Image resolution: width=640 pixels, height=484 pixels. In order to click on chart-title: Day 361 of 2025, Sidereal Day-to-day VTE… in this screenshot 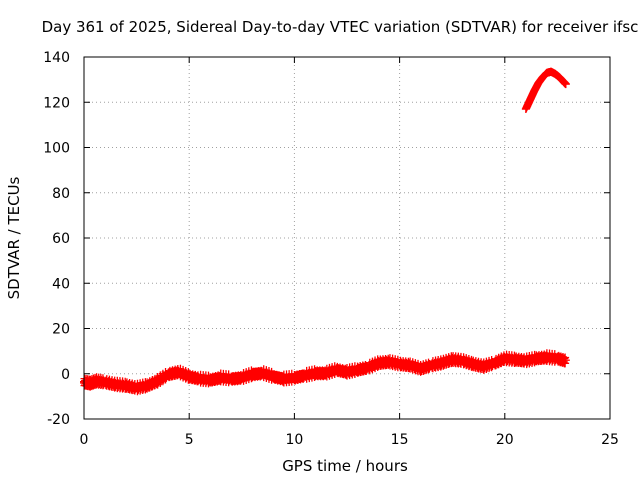, I will do `click(340, 27)`.